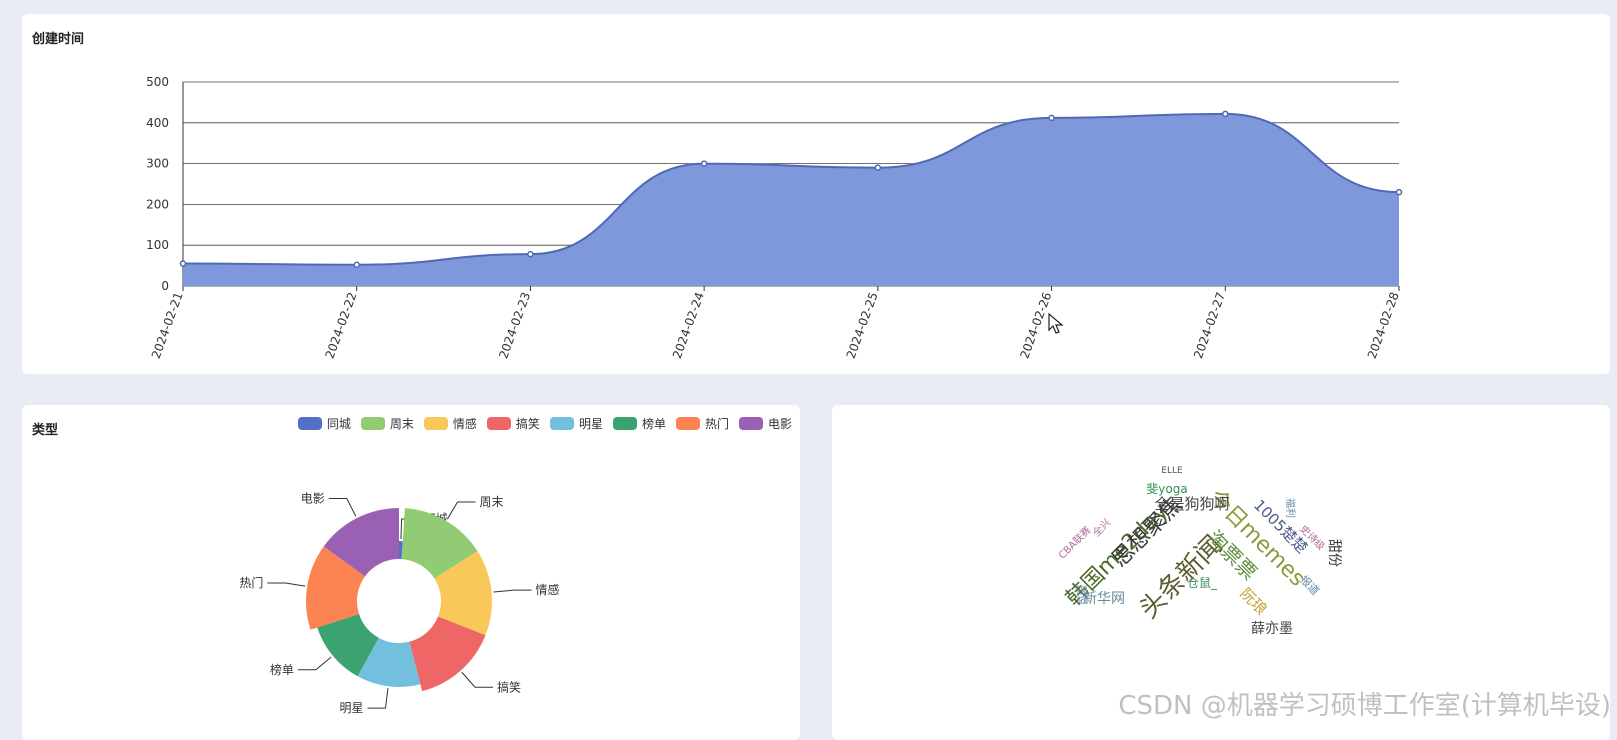  What do you see at coordinates (547, 589) in the screenshot?
I see `pie-label: 情感` at bounding box center [547, 589].